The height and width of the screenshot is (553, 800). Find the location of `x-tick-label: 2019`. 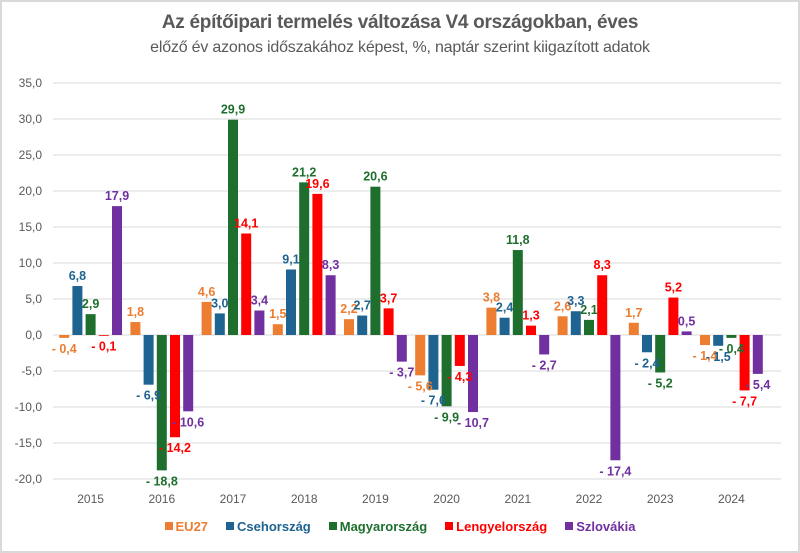

x-tick-label: 2019 is located at coordinates (375, 499).